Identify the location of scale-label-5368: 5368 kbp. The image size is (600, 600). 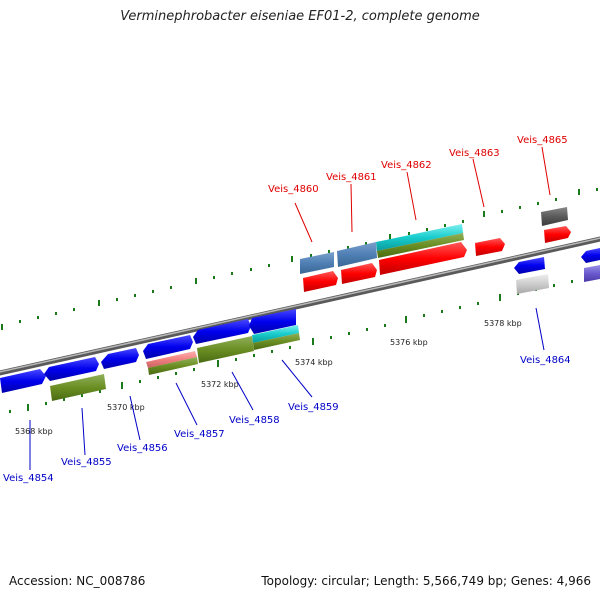
(34, 431).